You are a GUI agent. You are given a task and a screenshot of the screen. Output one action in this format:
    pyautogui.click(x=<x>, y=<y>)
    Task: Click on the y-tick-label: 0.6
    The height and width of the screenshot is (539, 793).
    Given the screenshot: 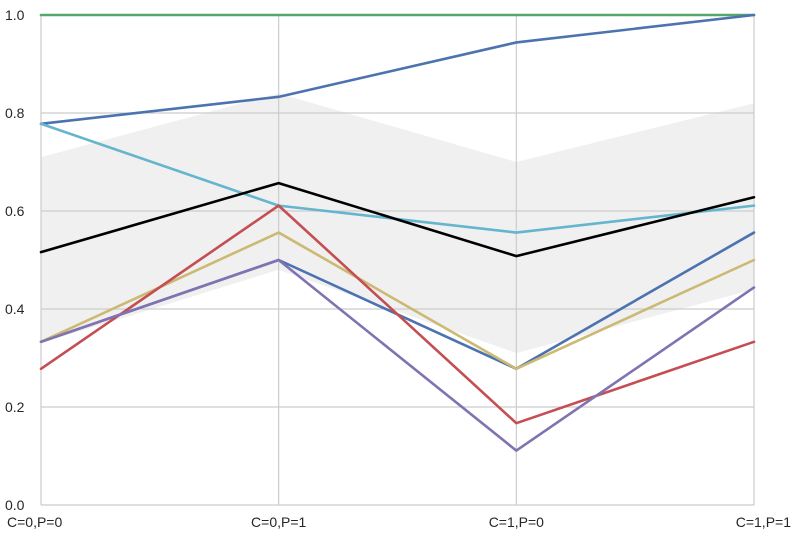 What is the action you would take?
    pyautogui.click(x=15, y=211)
    